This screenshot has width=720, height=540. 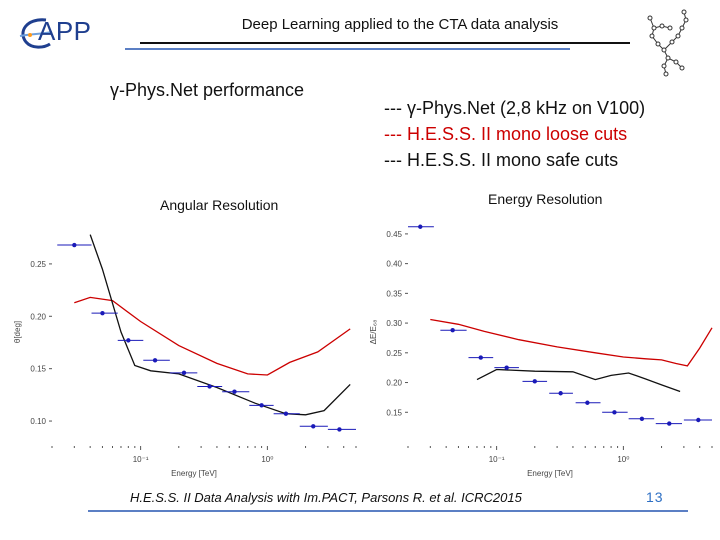 What do you see at coordinates (394, 264) in the screenshot?
I see `y-tick-label: 0.40` at bounding box center [394, 264].